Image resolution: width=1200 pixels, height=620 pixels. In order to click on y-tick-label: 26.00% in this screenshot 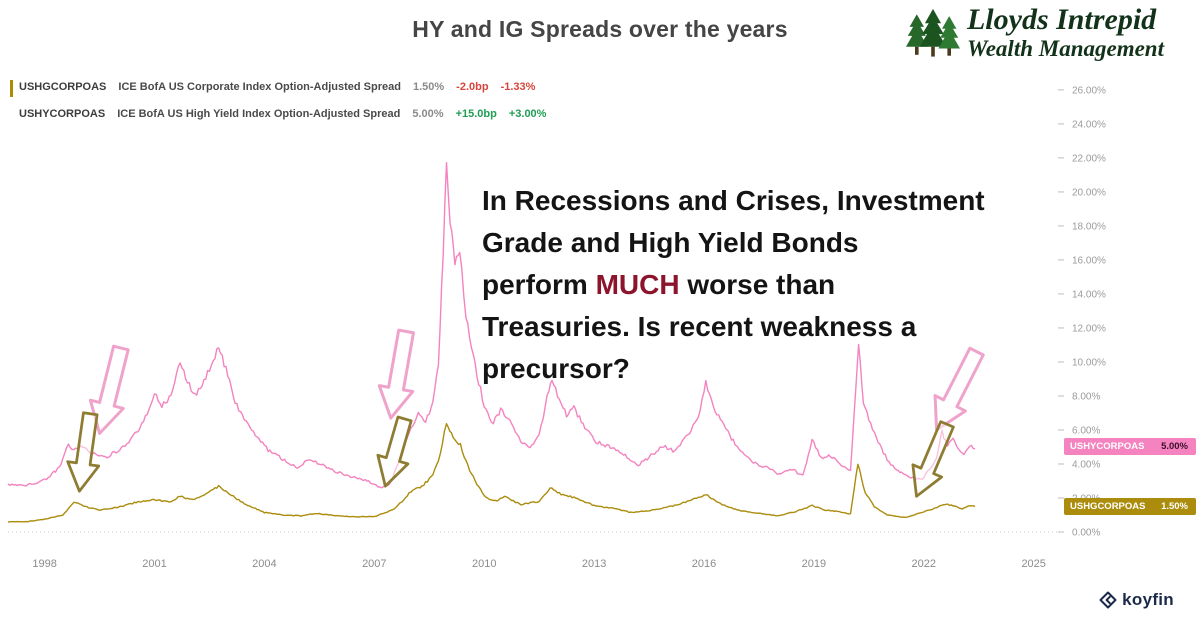, I will do `click(1089, 90)`.